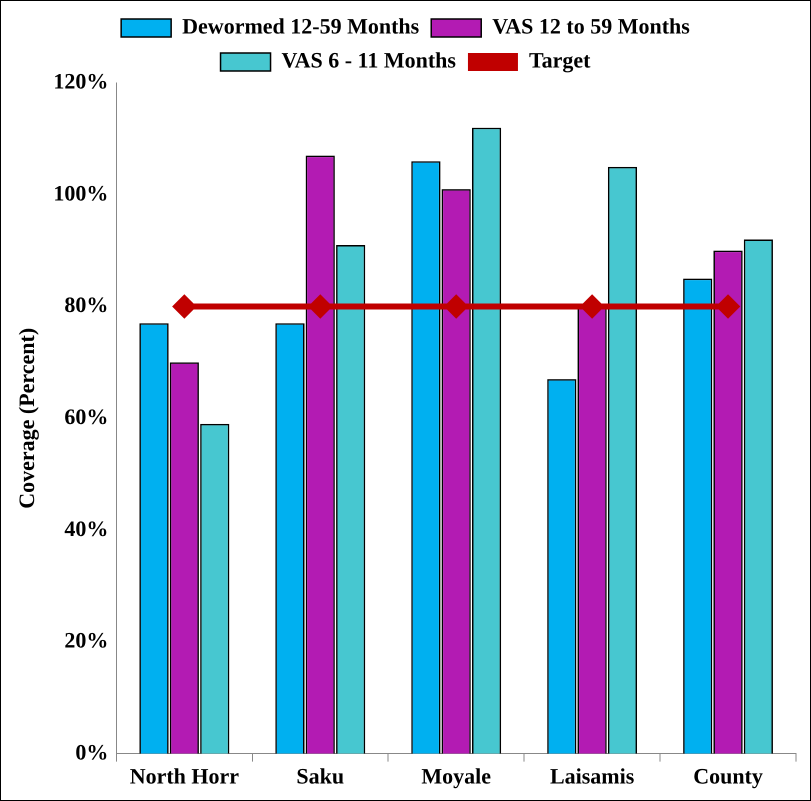 Image resolution: width=811 pixels, height=801 pixels. What do you see at coordinates (86, 416) in the screenshot?
I see `y-tick-label: 60%` at bounding box center [86, 416].